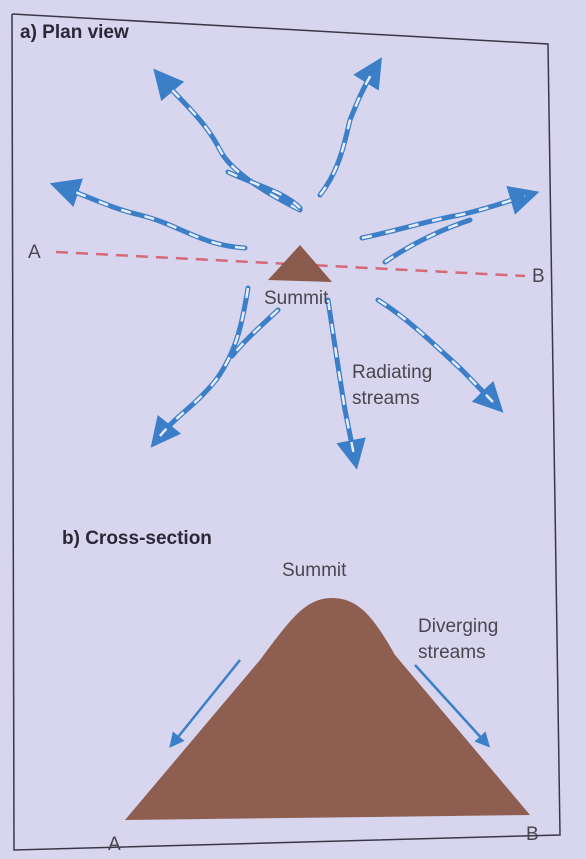  Describe the element at coordinates (458, 626) in the screenshot. I see `streams-label: Diverging` at that location.